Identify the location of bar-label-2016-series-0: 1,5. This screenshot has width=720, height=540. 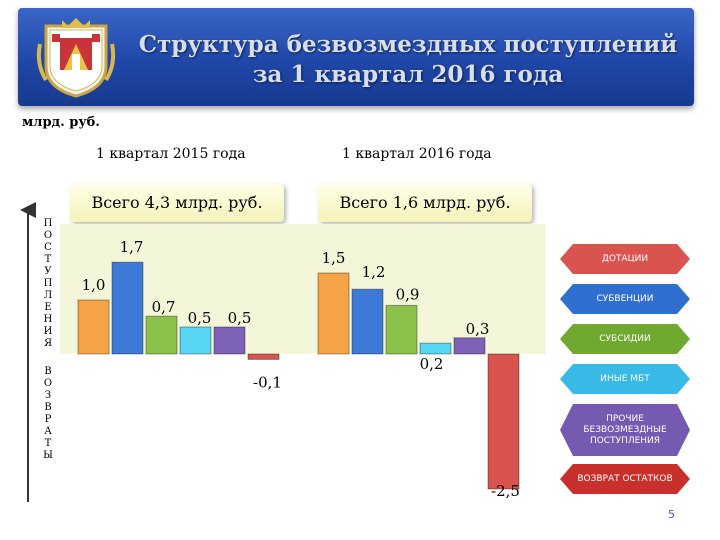
(334, 258).